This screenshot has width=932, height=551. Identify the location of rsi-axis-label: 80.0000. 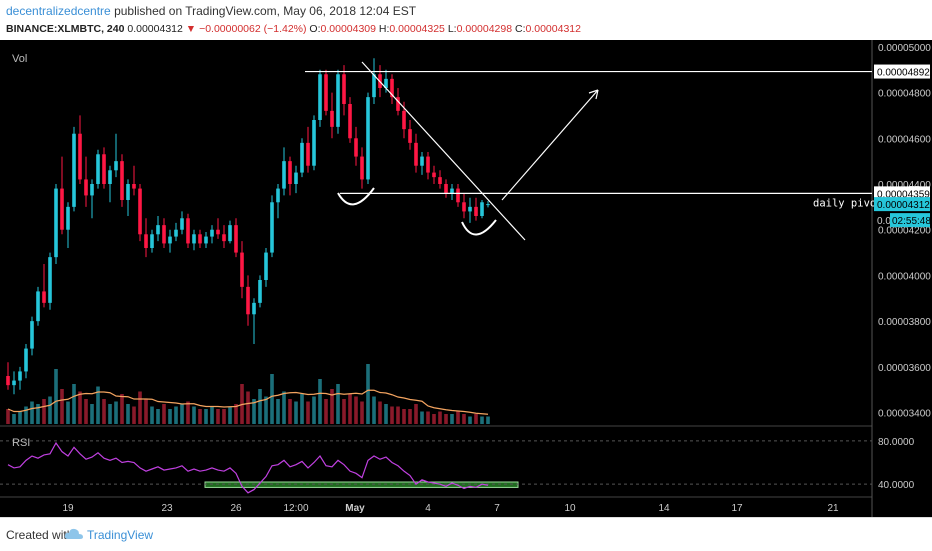
(896, 442).